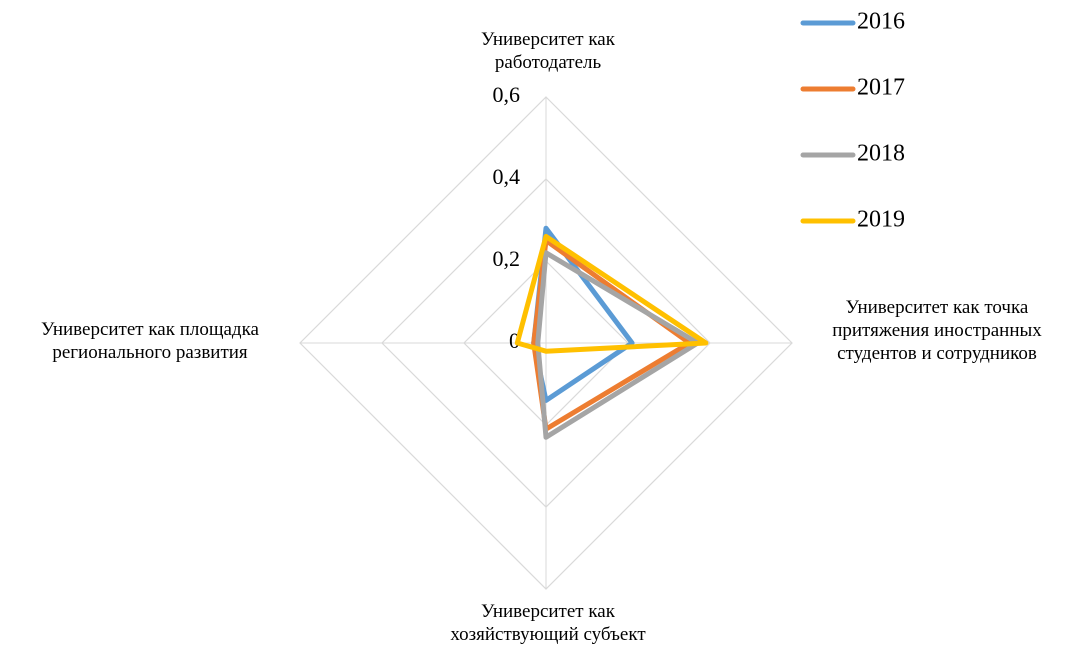 The image size is (1074, 651). Describe the element at coordinates (548, 51) in the screenshot. I see `category-label: Университет как работодатель` at that location.